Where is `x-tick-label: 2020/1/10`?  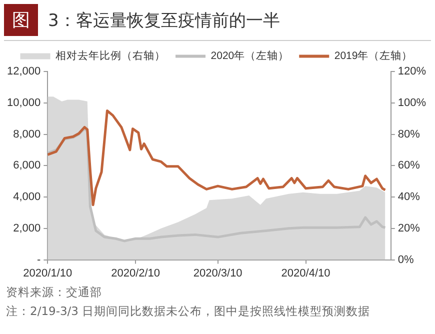
x-tick-label: 2020/1/10 is located at coordinates (47, 273).